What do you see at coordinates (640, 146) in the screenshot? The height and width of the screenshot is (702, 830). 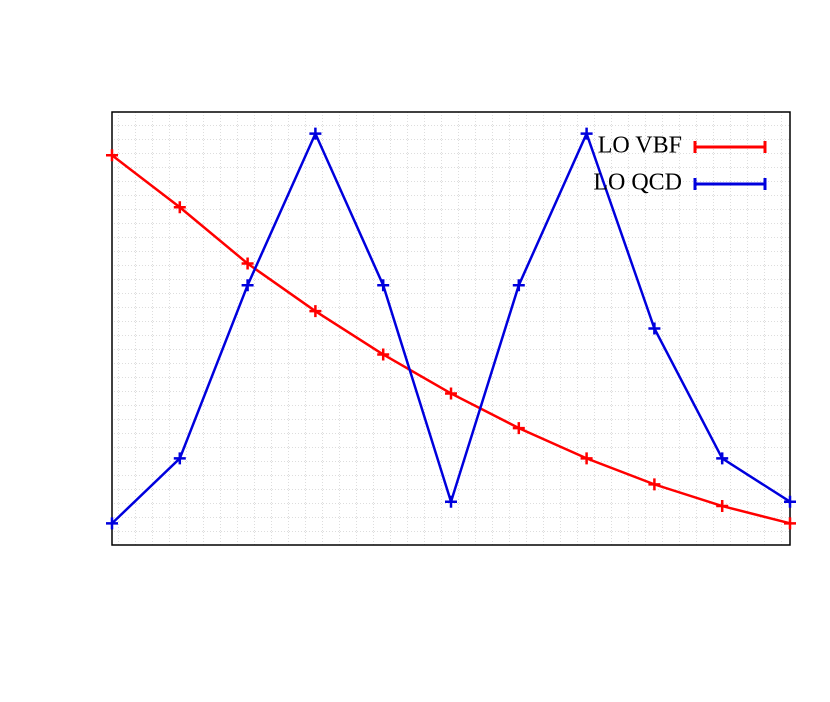 I see `legend-label: LO VBF` at bounding box center [640, 146].